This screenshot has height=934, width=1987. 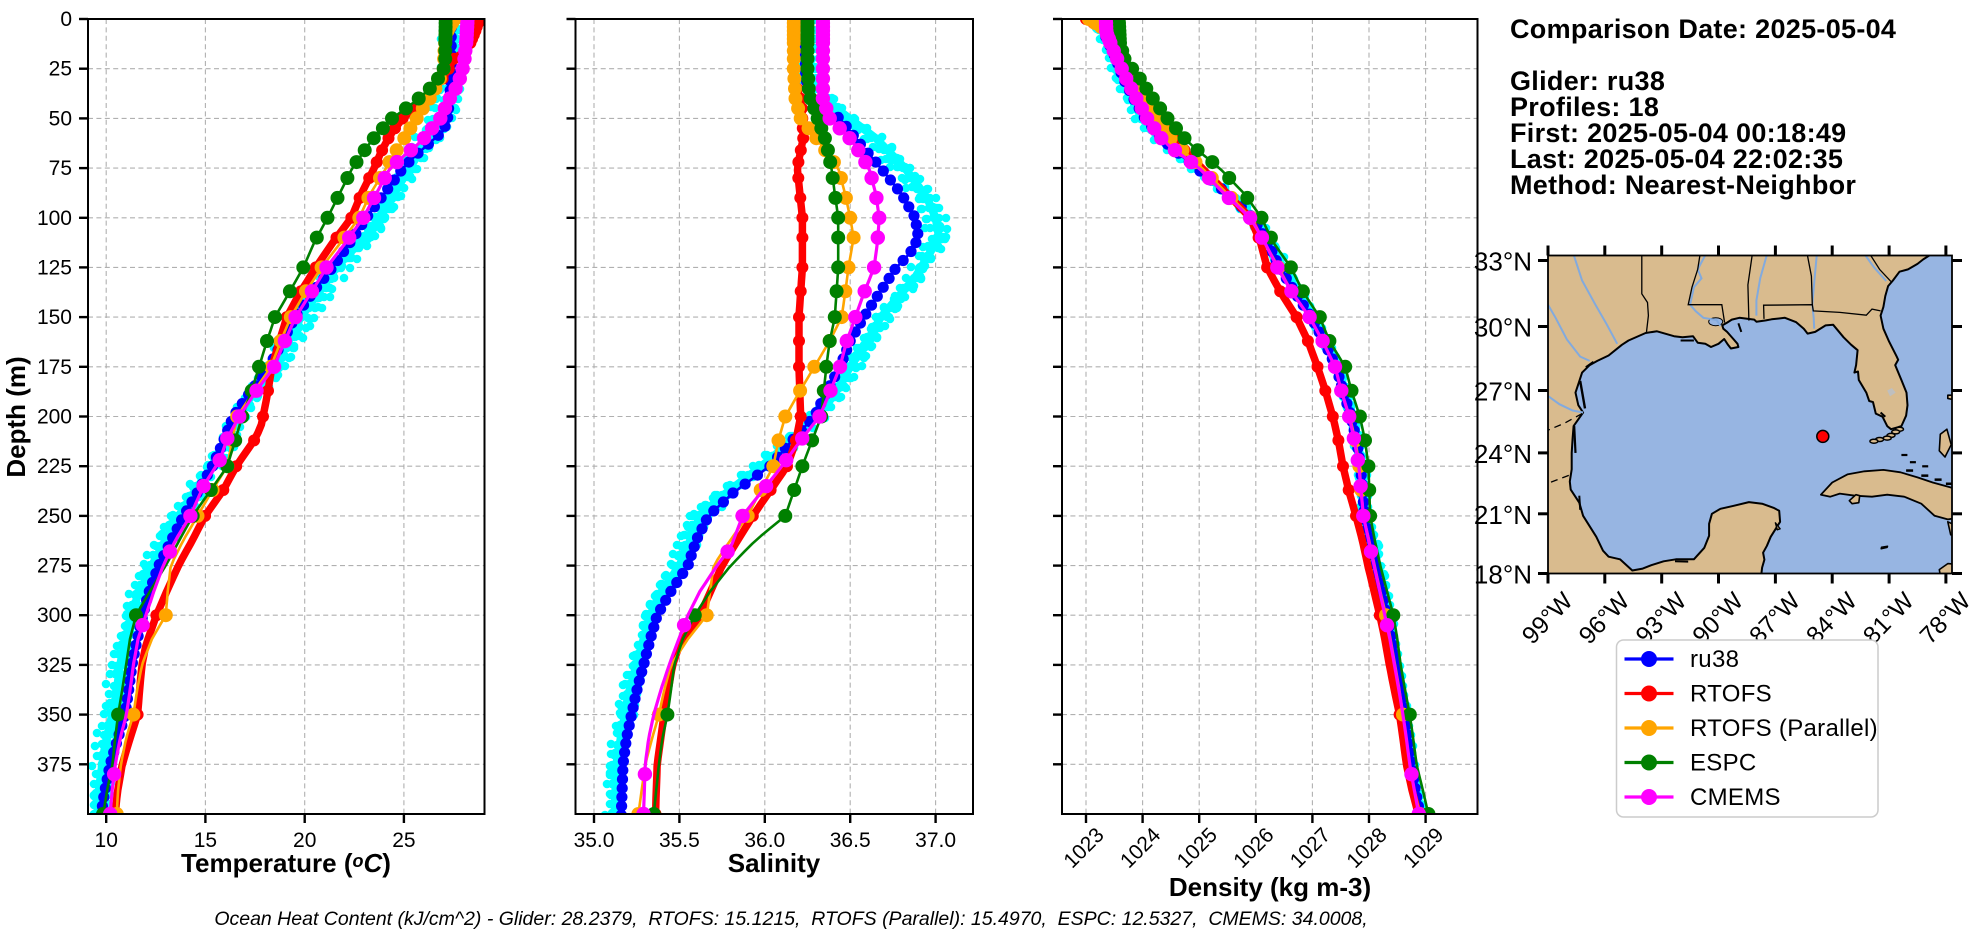 I want to click on svg-text: 33°N, so click(x=1503, y=262).